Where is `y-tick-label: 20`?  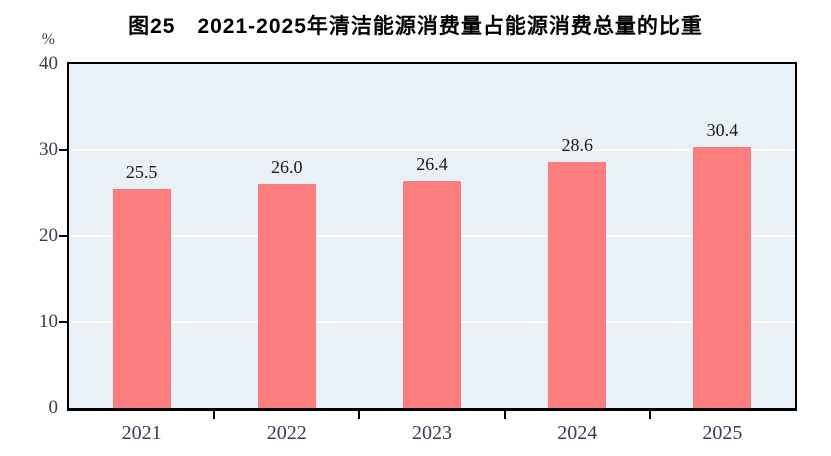 y-tick-label: 20 is located at coordinates (48, 235).